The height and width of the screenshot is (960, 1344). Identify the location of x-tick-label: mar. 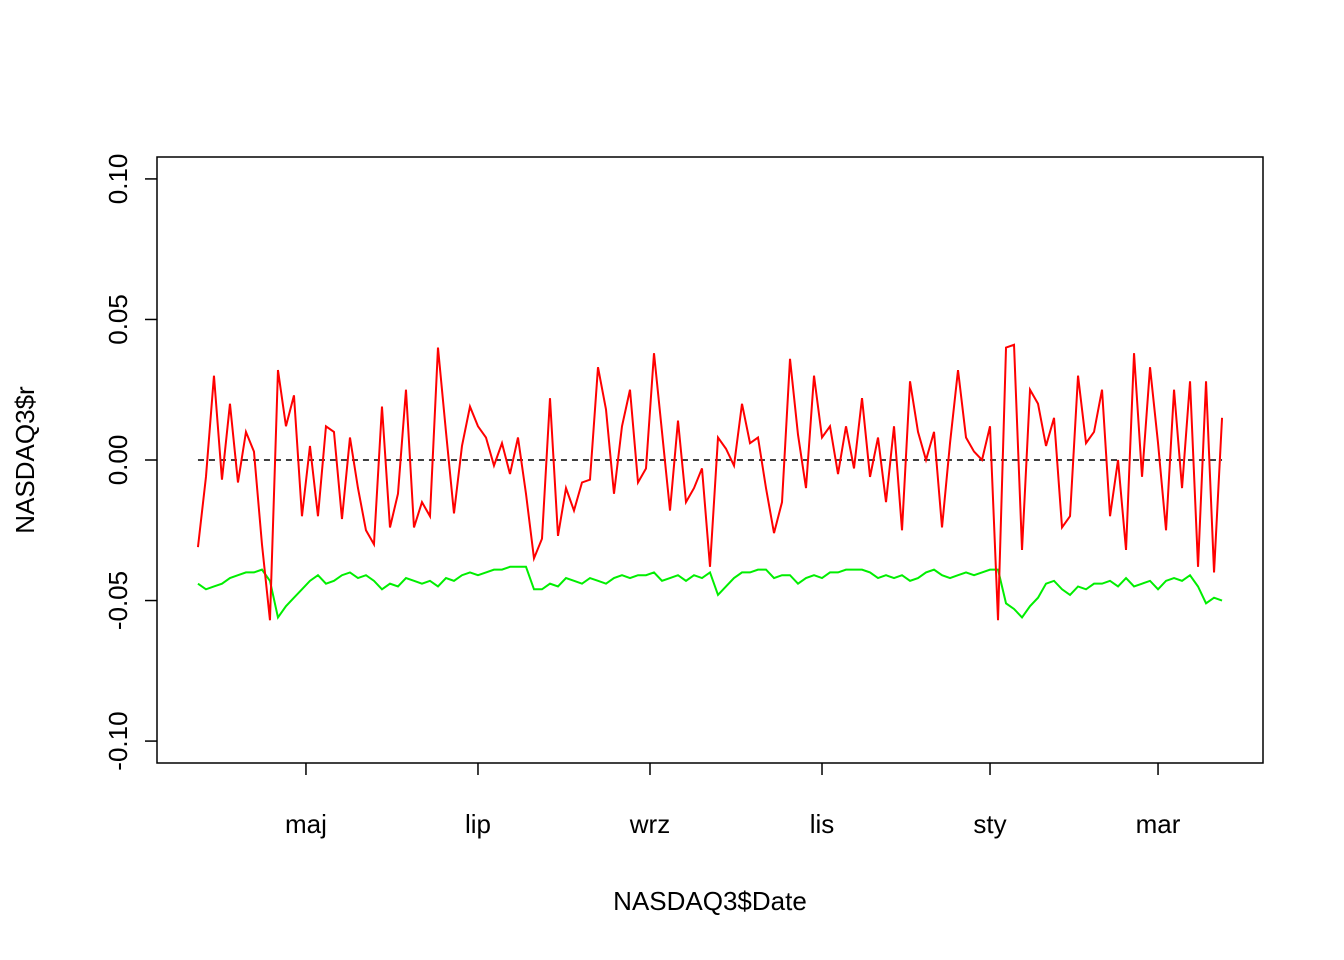
(1158, 824).